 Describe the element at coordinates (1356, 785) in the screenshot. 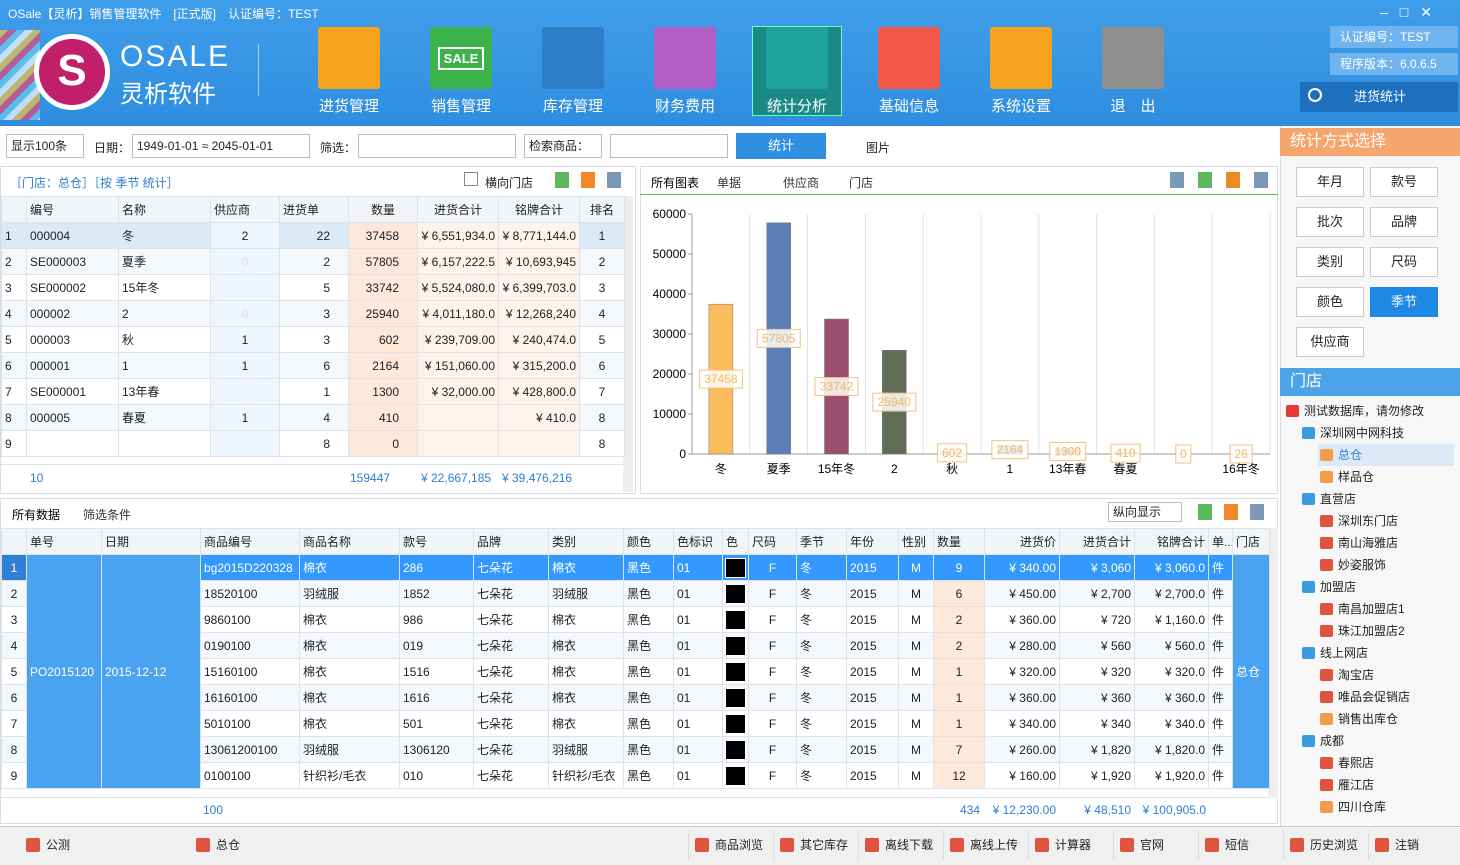

I see `tree-label: 雁江店` at that location.